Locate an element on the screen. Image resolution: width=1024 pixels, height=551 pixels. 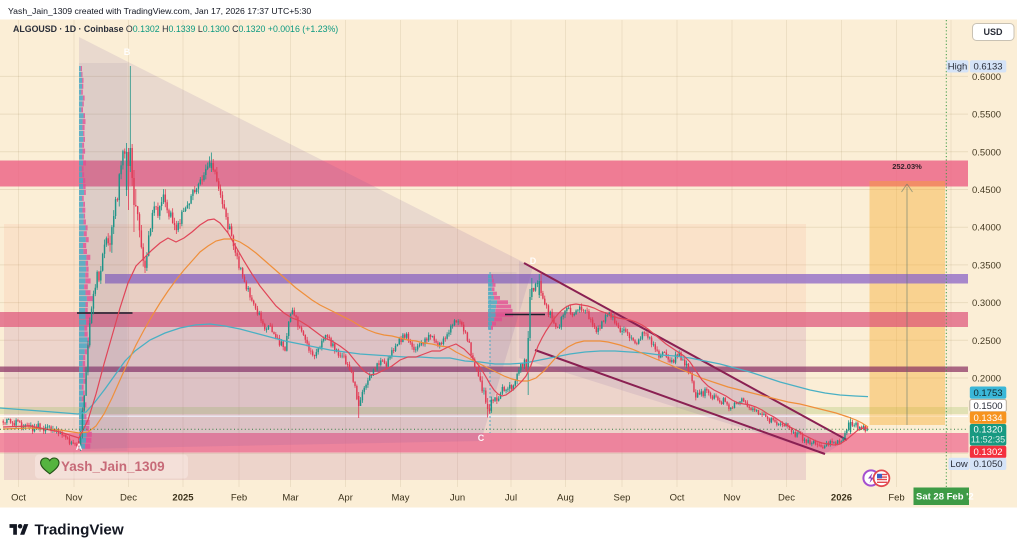
svg-text: 252.03% is located at coordinates (907, 166).